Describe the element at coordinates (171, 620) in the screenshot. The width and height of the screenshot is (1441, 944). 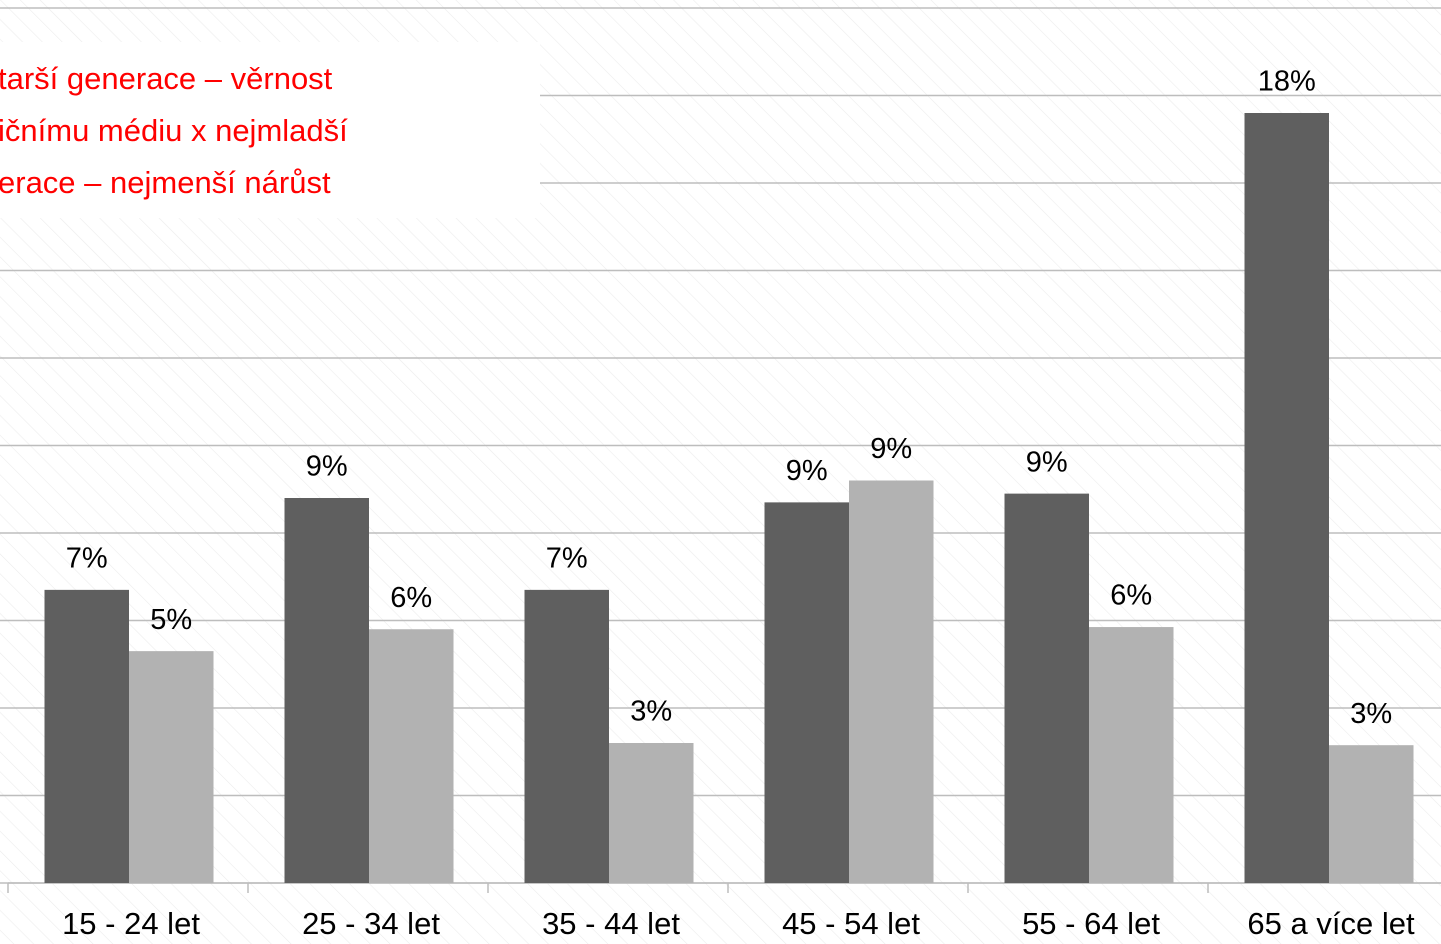
I see `value-label: 5%` at that location.